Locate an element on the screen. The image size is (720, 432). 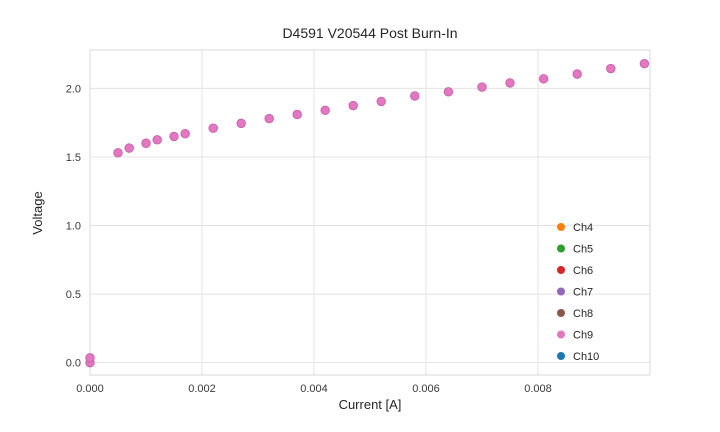
y-tick-label: 1.5 is located at coordinates (73, 158).